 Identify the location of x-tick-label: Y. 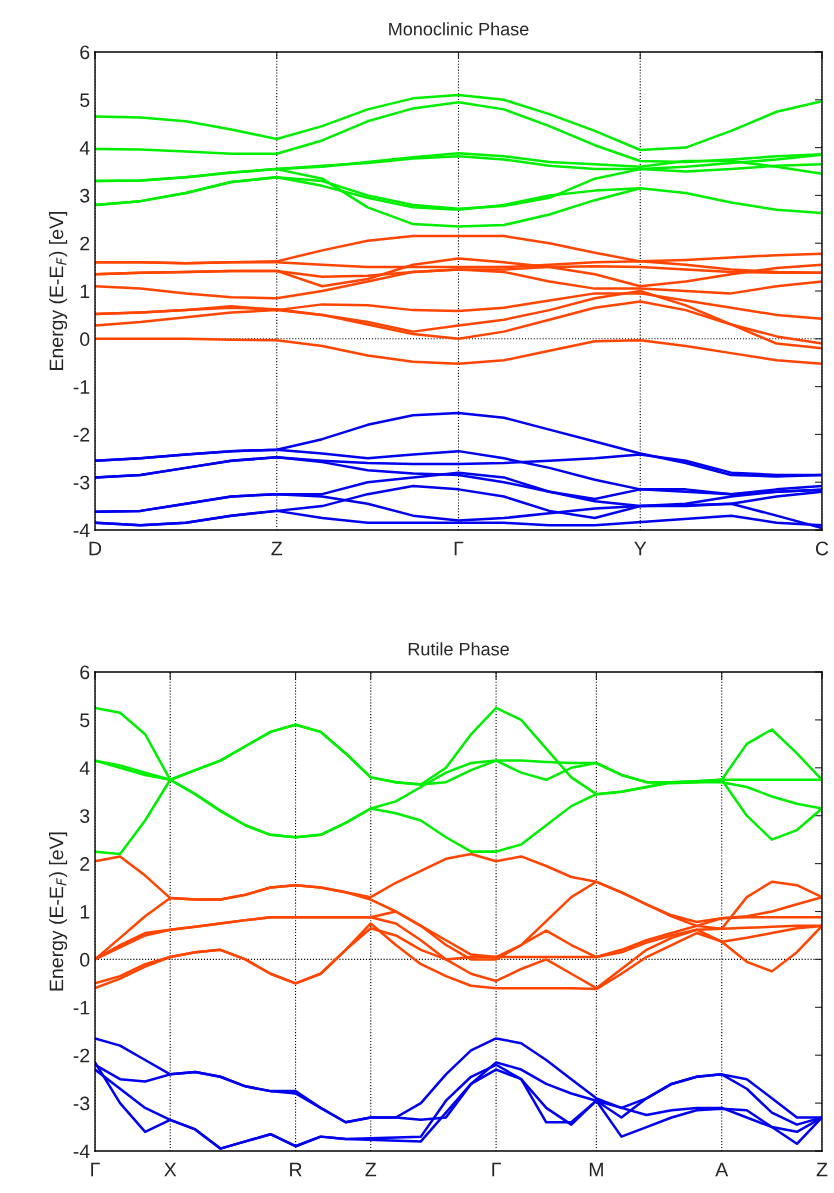
(640, 548).